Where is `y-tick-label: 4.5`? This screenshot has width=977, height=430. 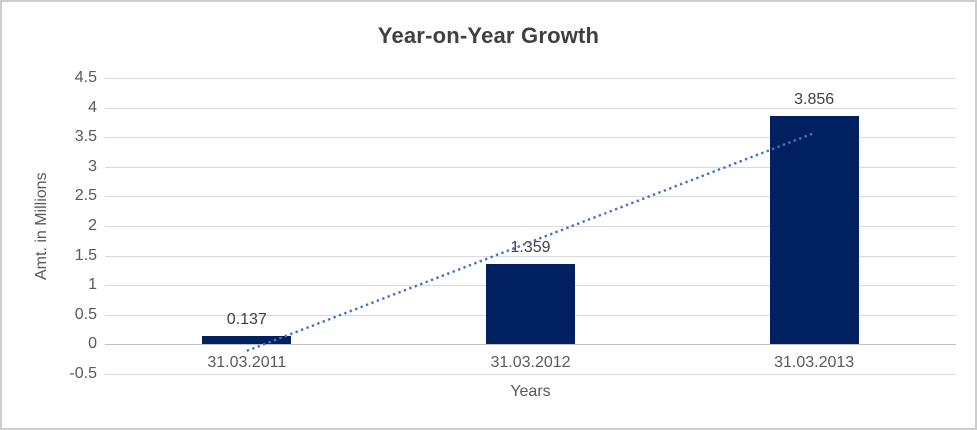 y-tick-label: 4.5 is located at coordinates (85, 77).